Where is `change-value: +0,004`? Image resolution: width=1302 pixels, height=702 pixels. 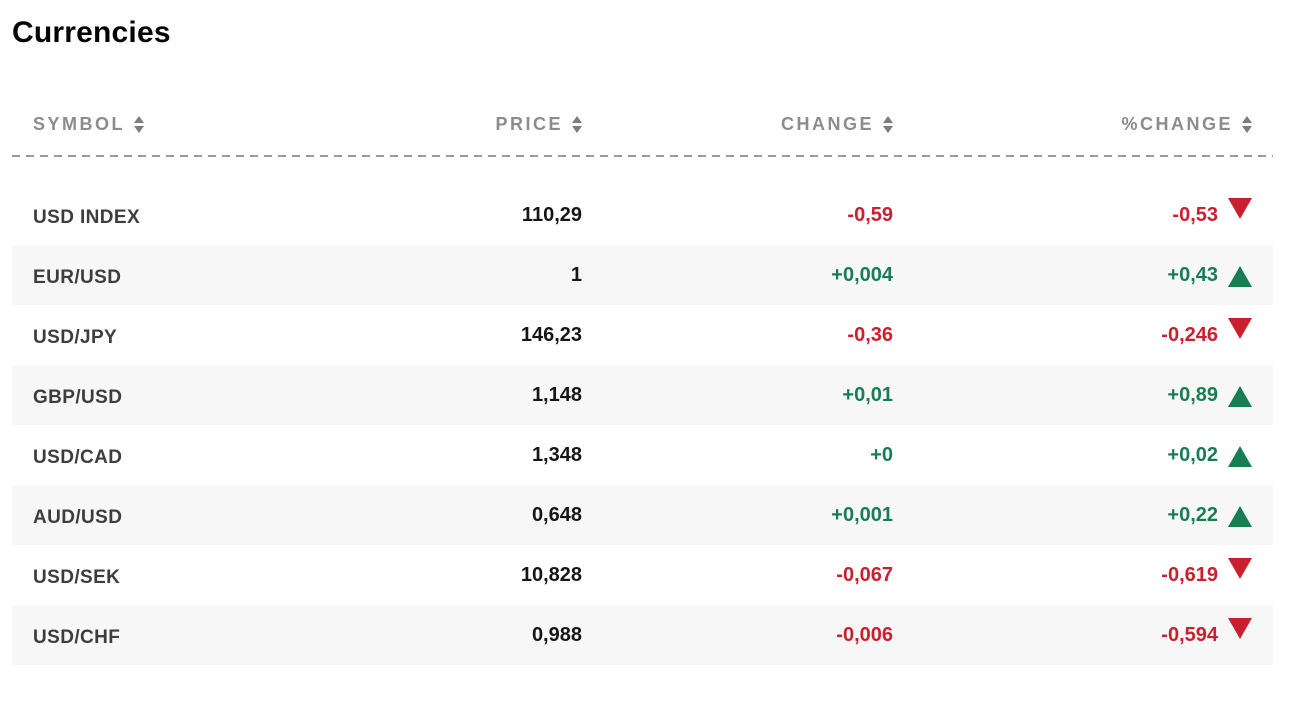
change-value: +0,004 is located at coordinates (862, 274).